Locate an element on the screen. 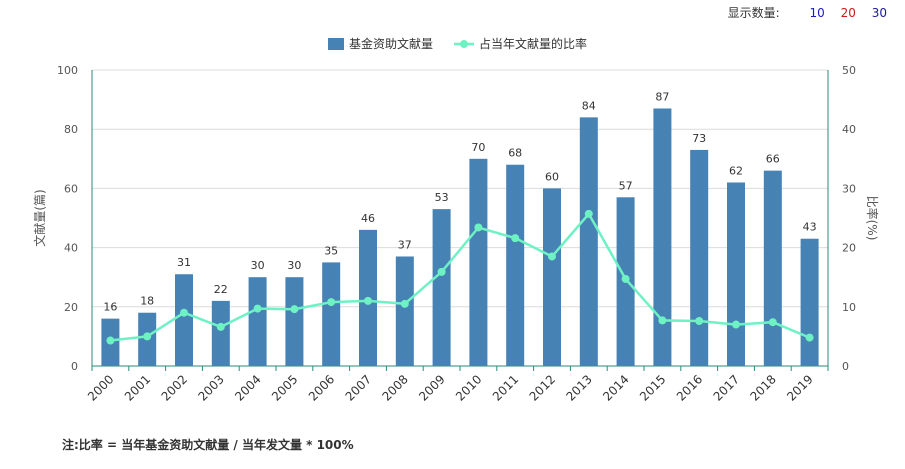  y-tick-label: 100 is located at coordinates (67, 70).